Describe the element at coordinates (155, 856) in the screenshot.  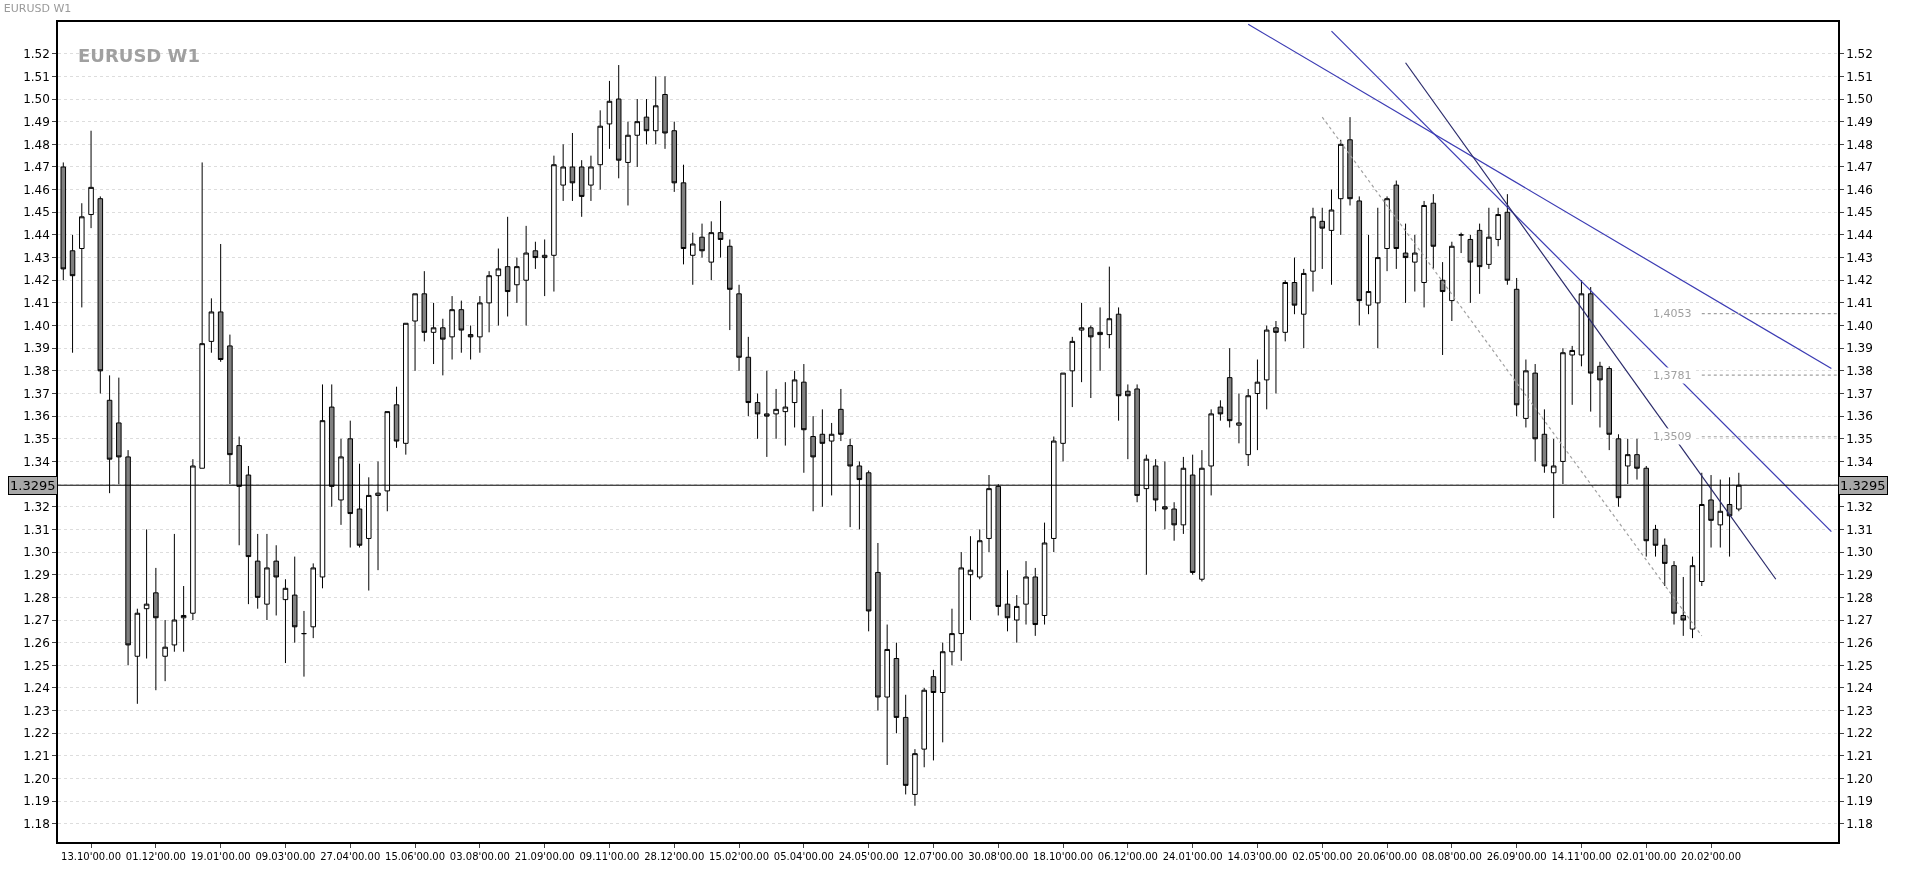
I see `x-tick-label: 01.12'00.00` at that location.